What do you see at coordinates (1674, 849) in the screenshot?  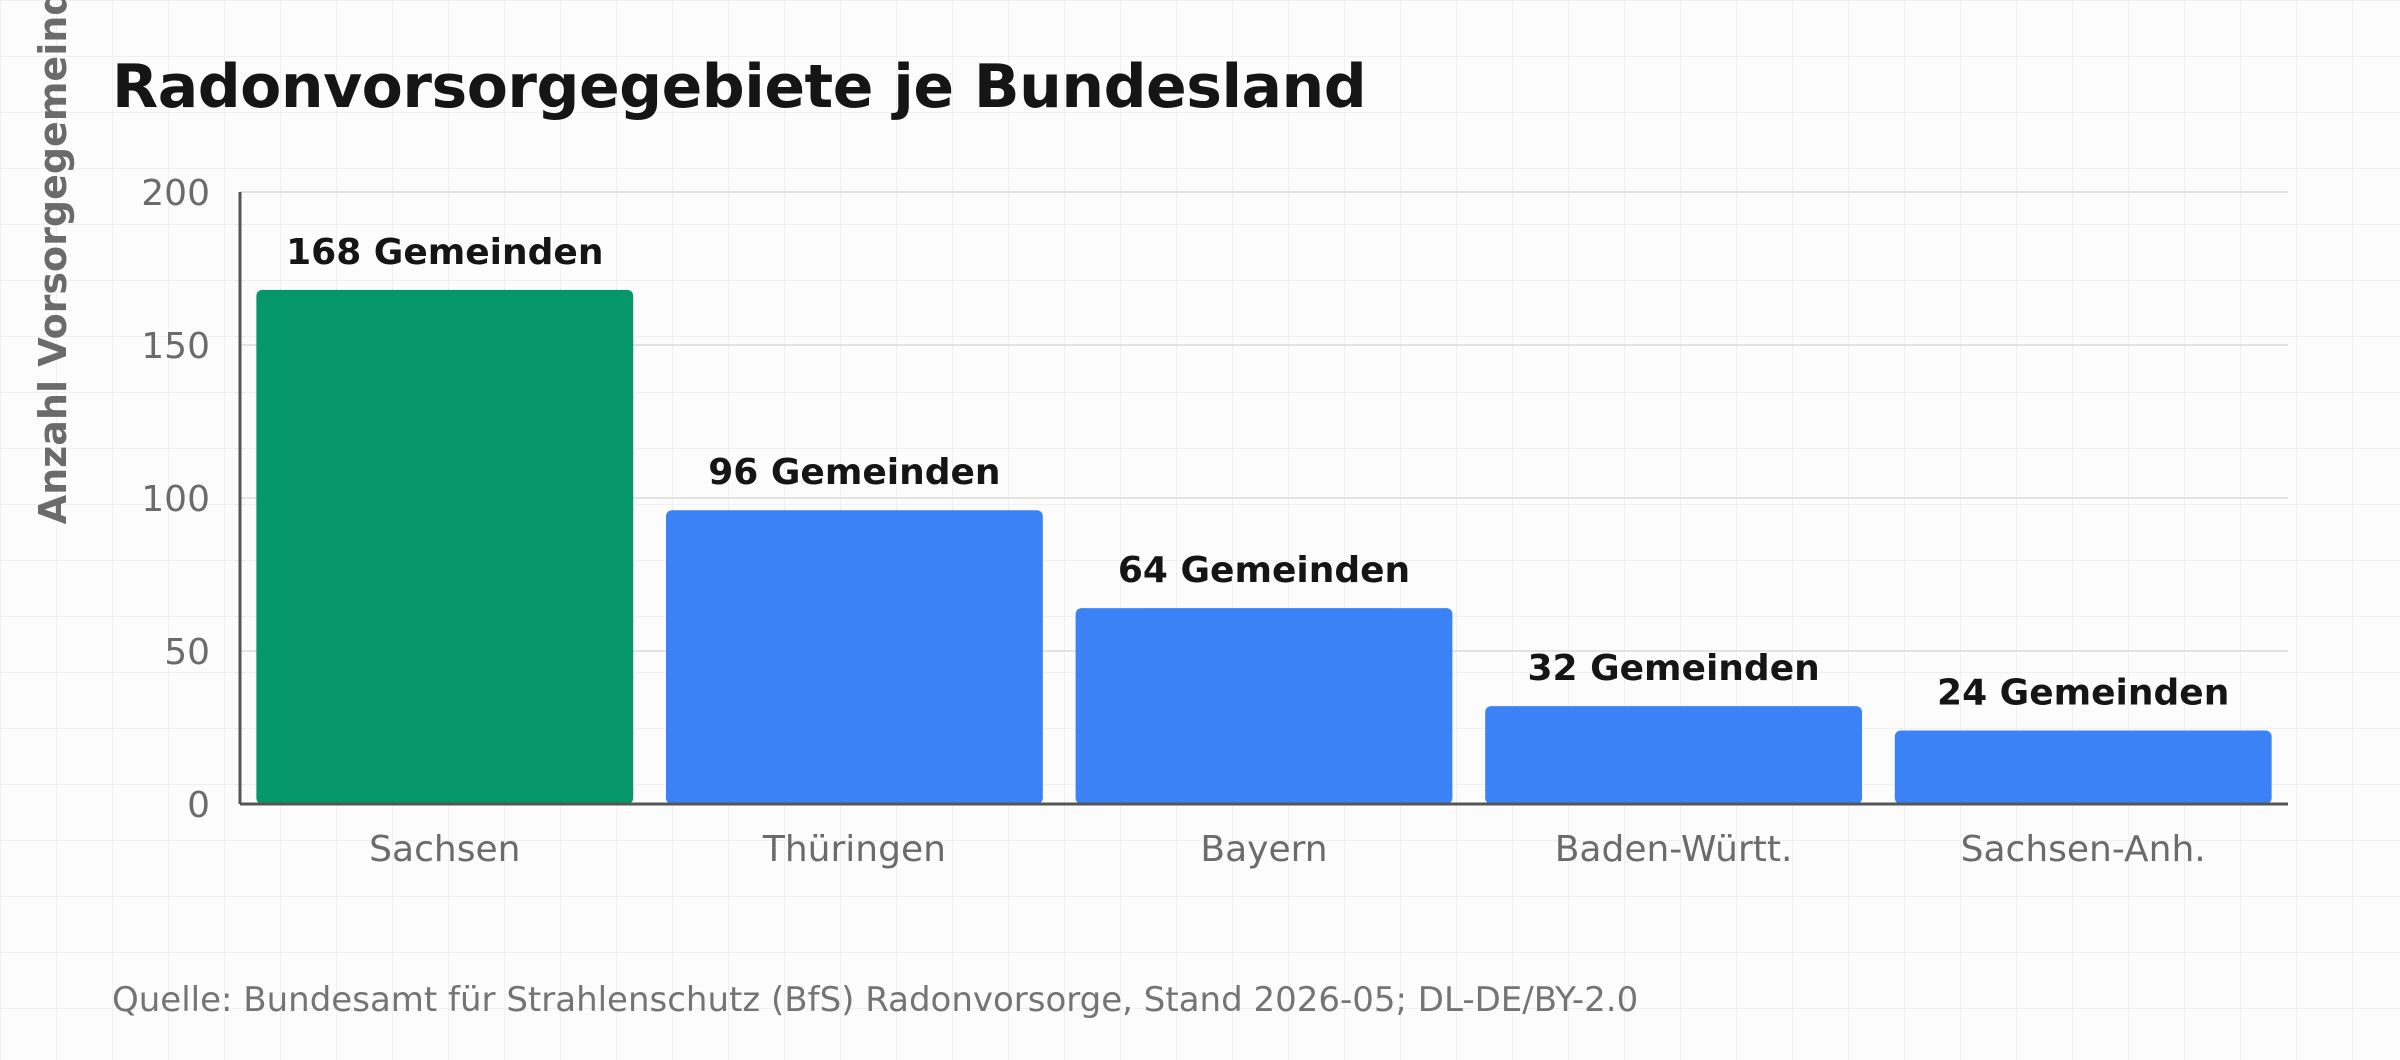 I see `x-tick-label: Baden-Württ.` at bounding box center [1674, 849].